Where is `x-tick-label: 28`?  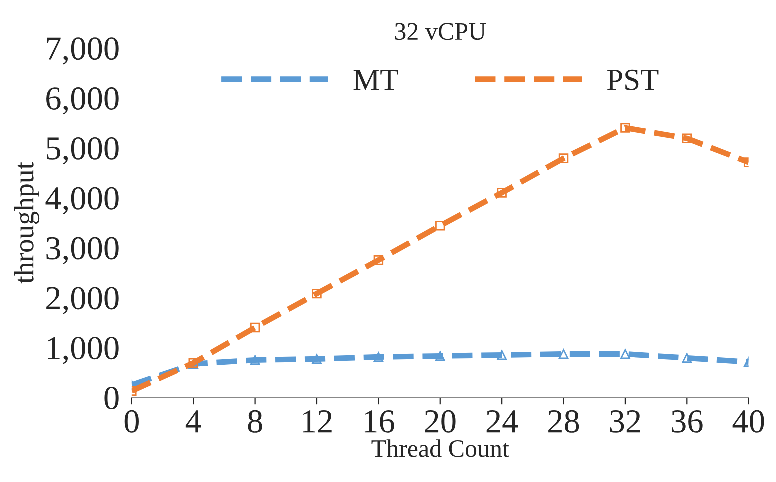
x-tick-label: 28 is located at coordinates (564, 421).